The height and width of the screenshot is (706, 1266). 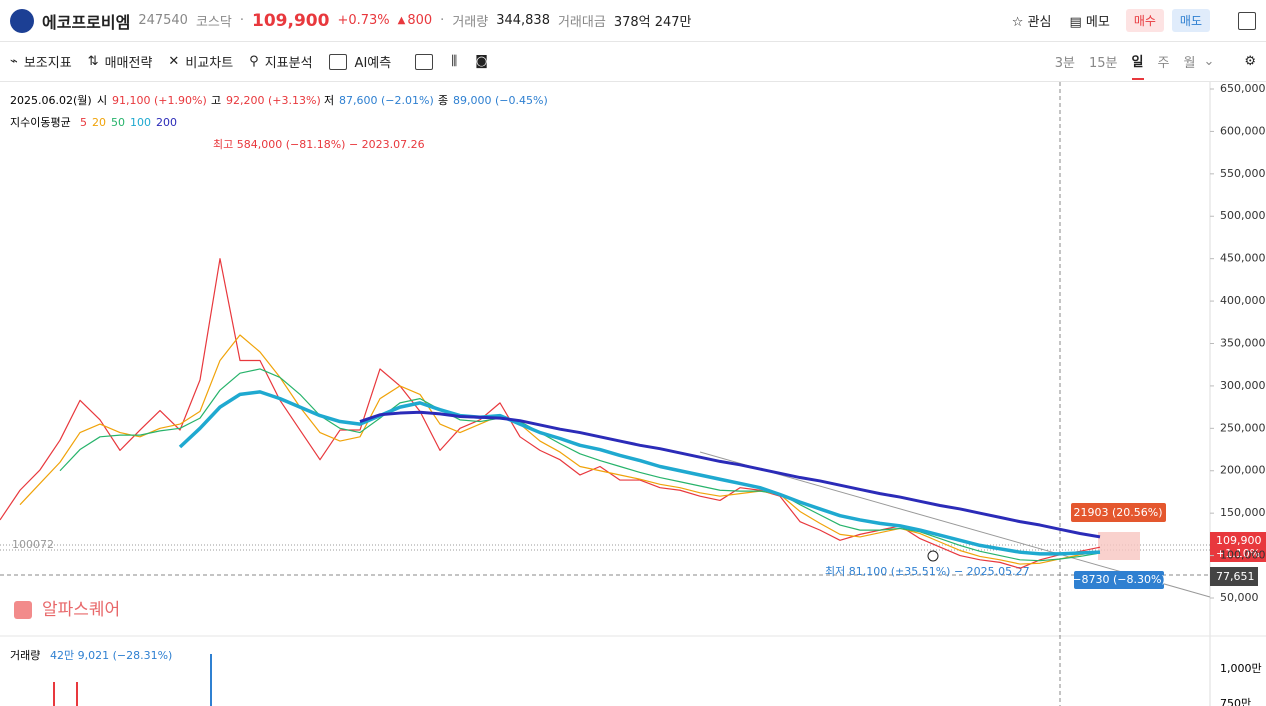 What do you see at coordinates (1039, 22) in the screenshot?
I see `watch-label: 관심` at bounding box center [1039, 22].